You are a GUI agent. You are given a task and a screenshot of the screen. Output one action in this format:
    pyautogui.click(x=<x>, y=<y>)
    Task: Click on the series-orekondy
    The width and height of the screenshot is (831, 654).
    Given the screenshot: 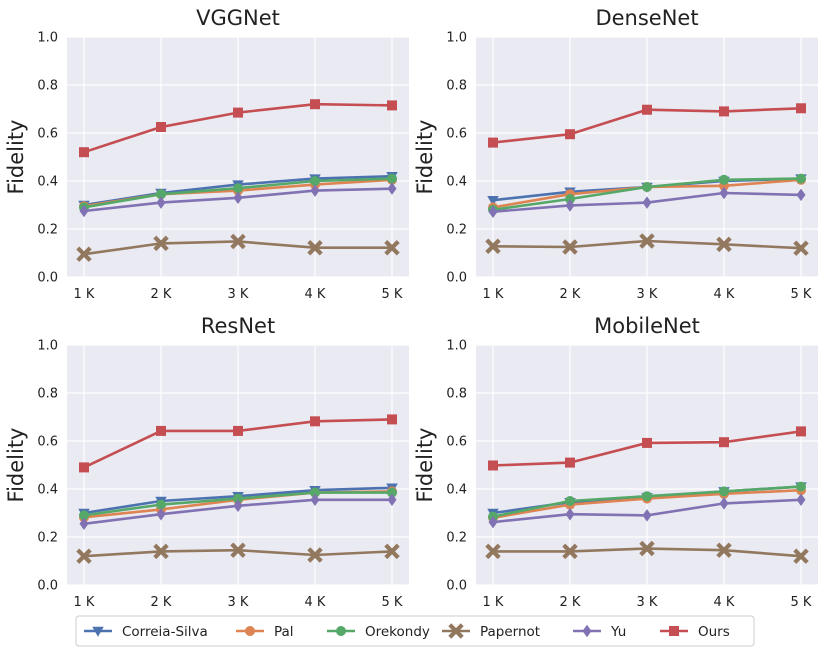 What is the action you would take?
    pyautogui.click(x=238, y=504)
    